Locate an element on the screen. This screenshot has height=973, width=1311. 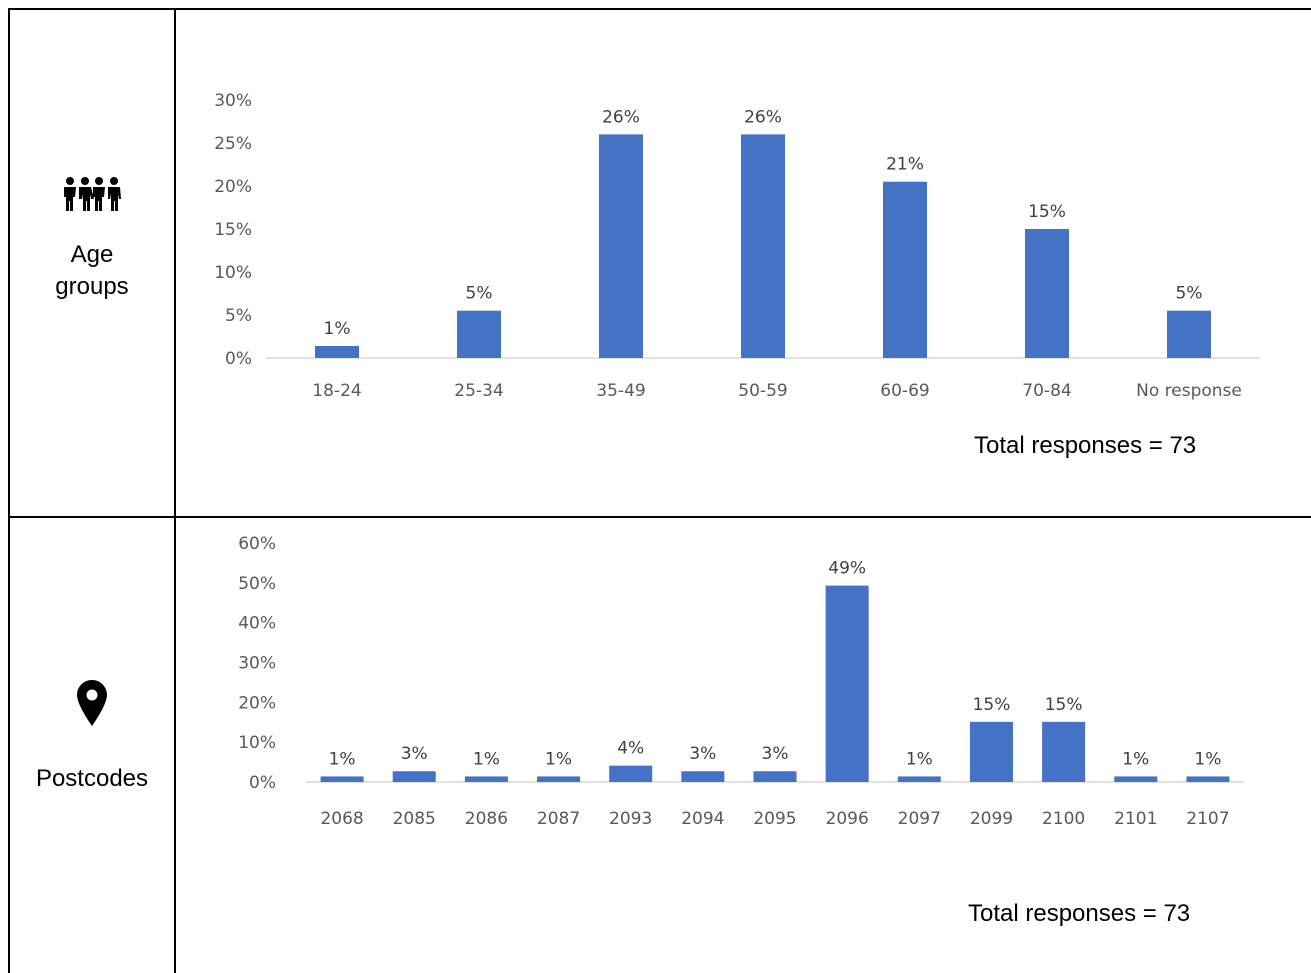
x-tick-label: No response is located at coordinates (1189, 391).